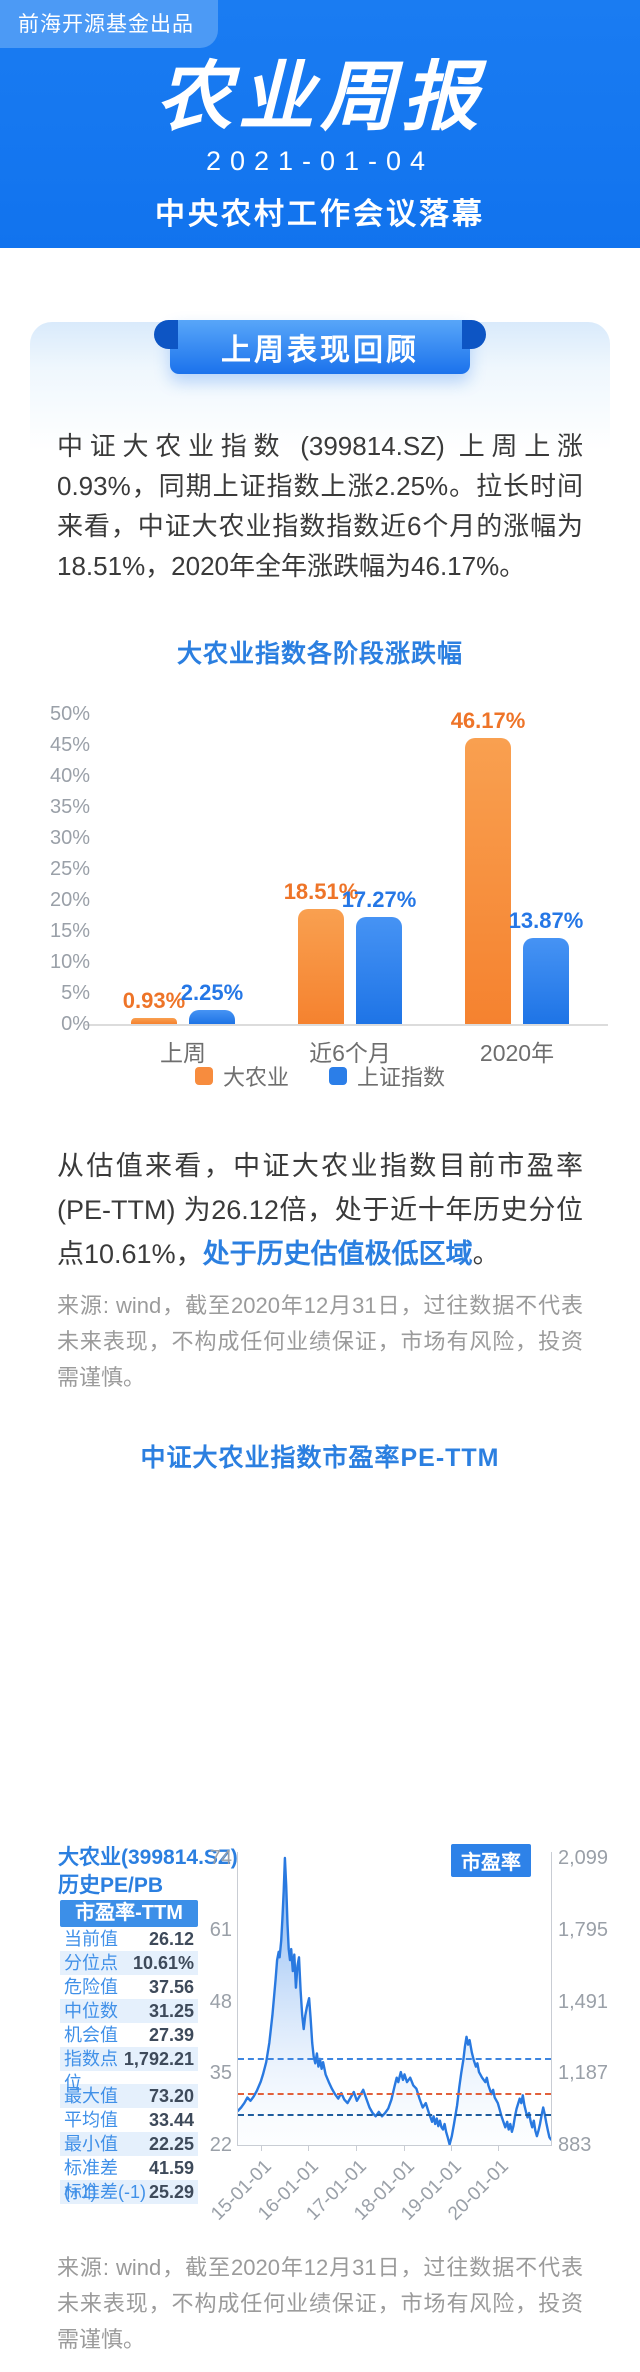  I want to click on pe-row-label: 最小值, so click(91, 2144).